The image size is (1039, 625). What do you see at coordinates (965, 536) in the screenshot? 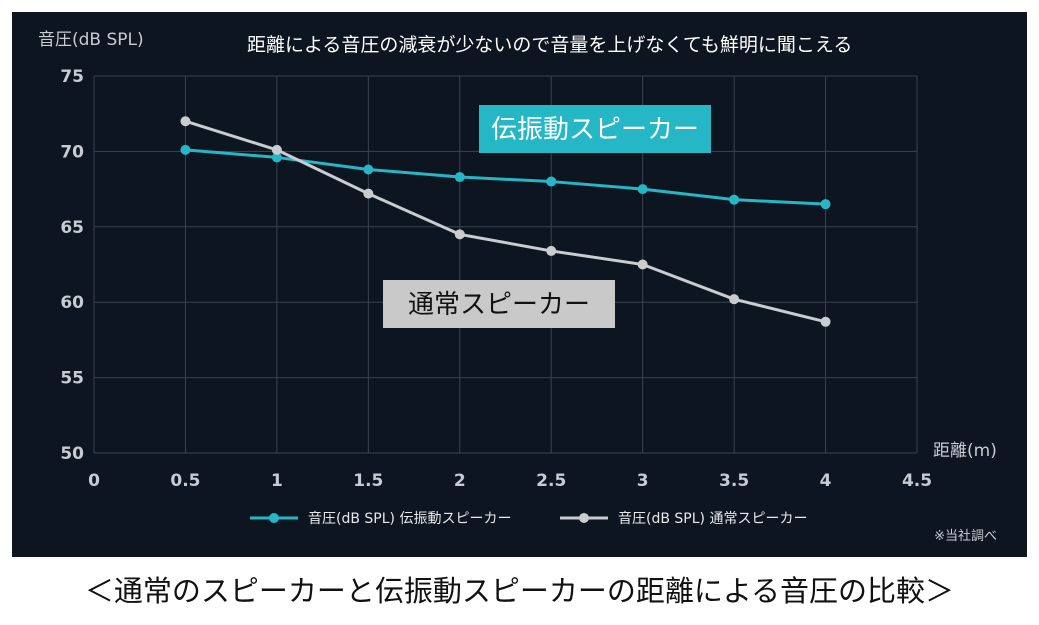
I see `source-note: ※当社調べ` at bounding box center [965, 536].